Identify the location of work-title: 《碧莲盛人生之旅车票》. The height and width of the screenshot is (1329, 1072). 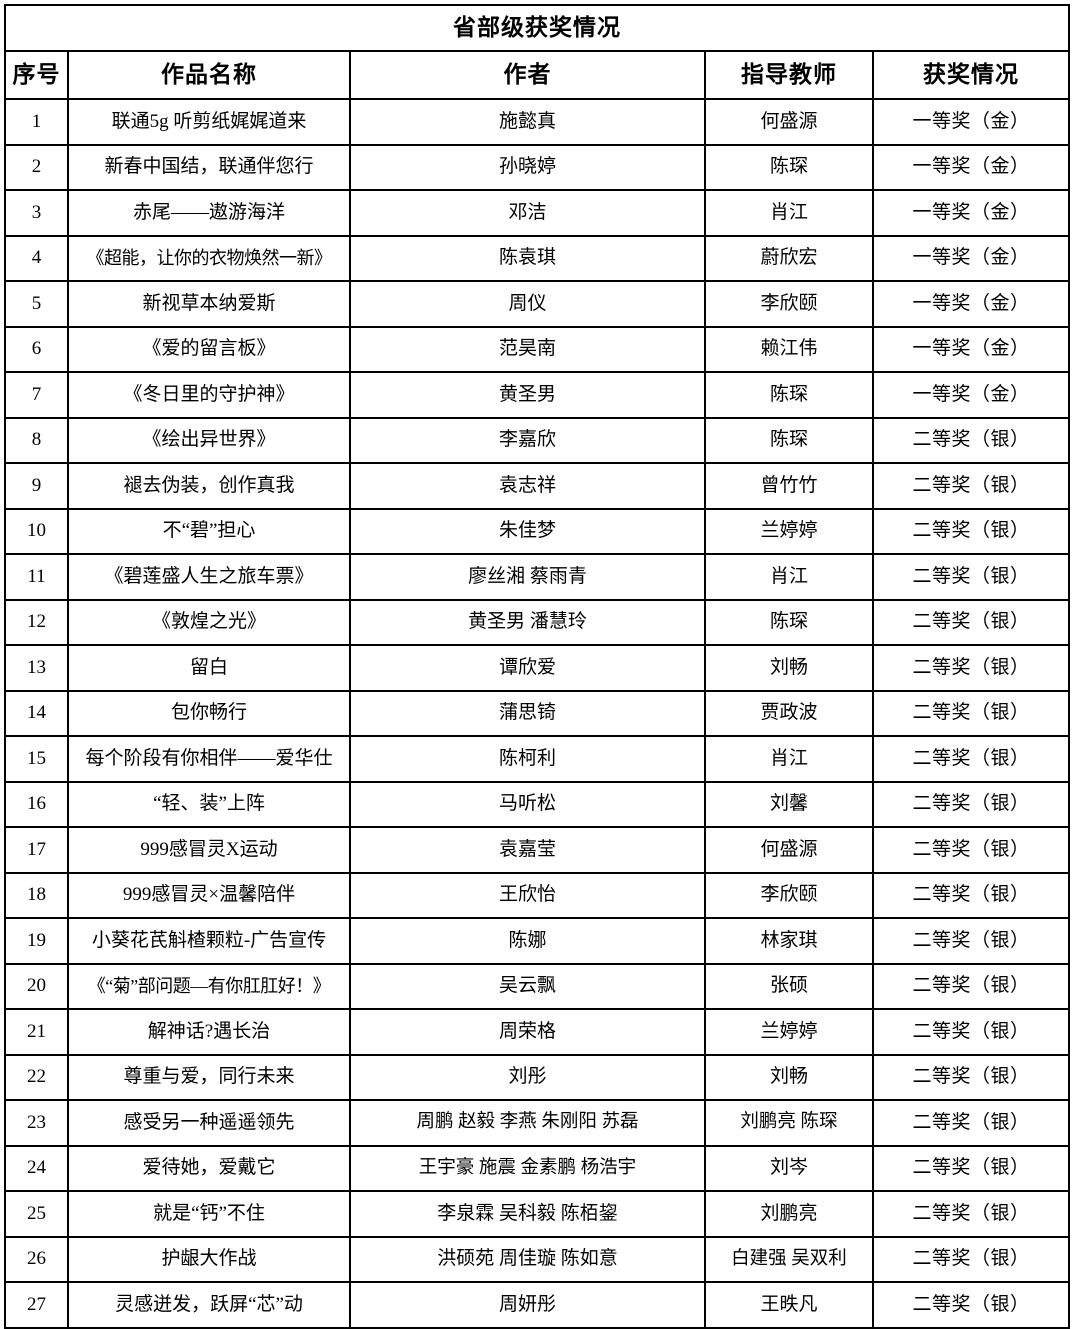
(209, 577).